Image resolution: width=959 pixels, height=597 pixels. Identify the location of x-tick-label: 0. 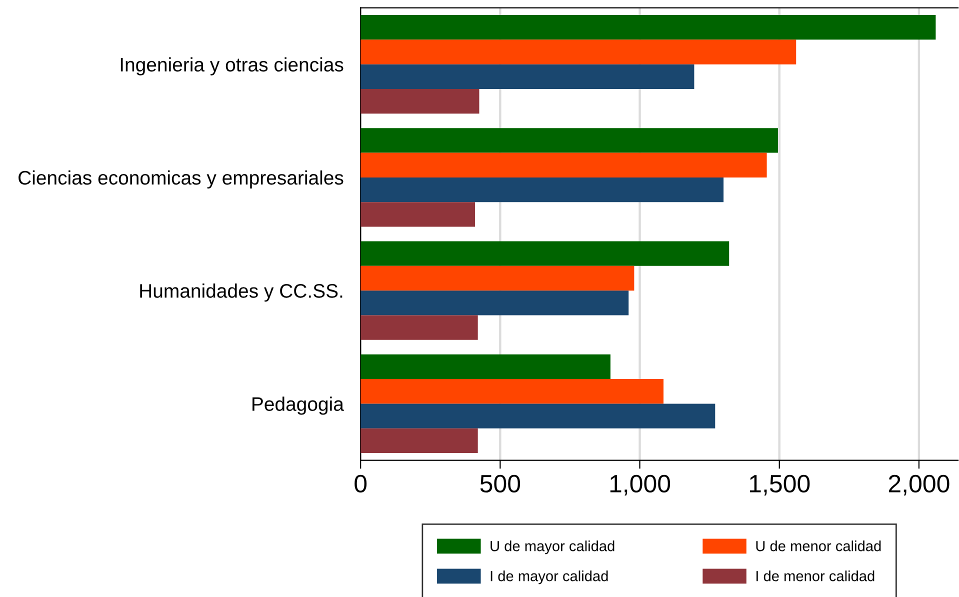
(360, 483).